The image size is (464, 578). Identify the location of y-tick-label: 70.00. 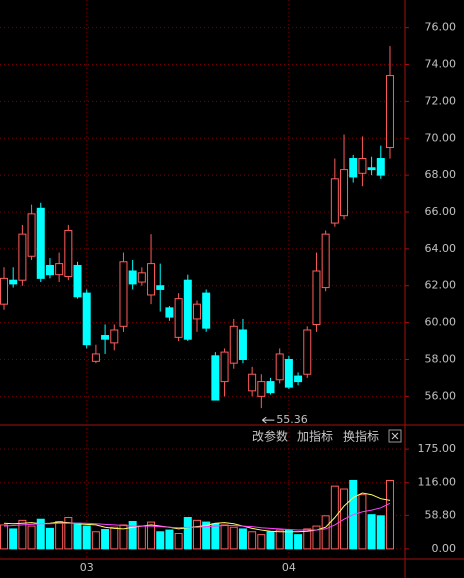
(441, 137).